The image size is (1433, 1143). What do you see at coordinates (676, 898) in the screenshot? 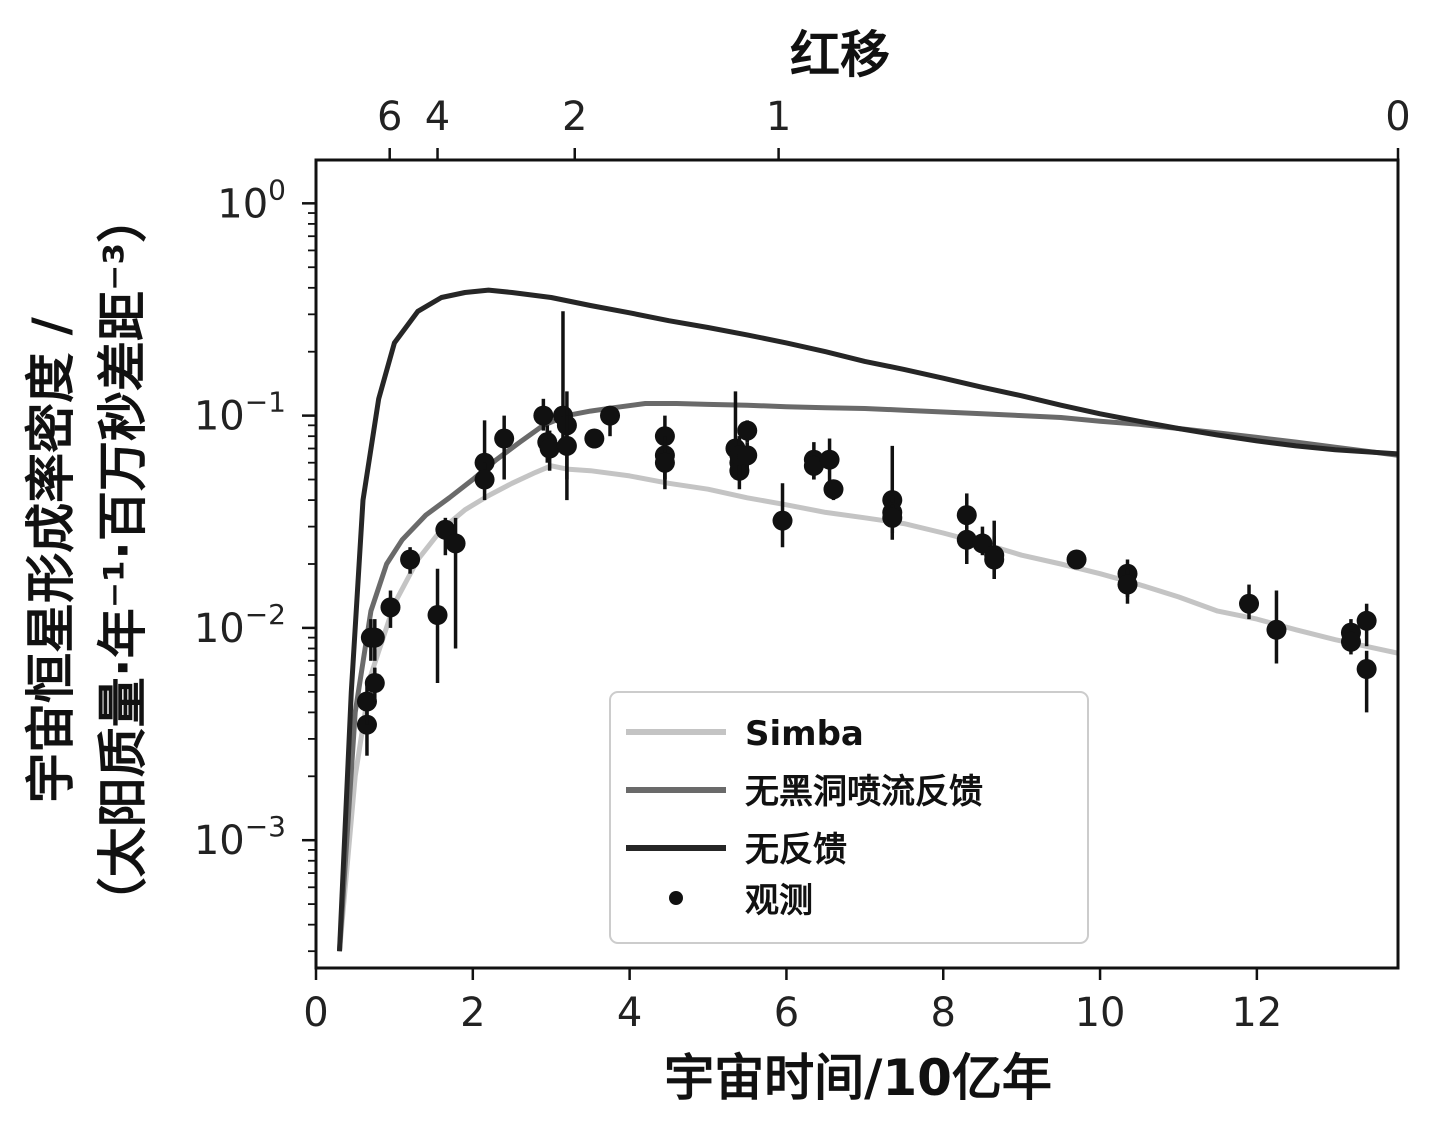
I see `legend-marker-observations` at bounding box center [676, 898].